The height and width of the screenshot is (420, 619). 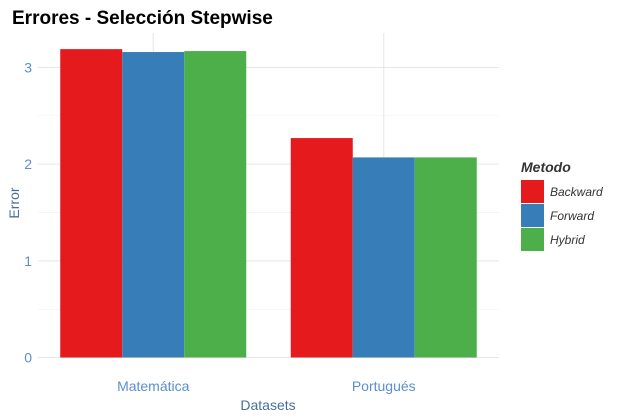 I want to click on y-tick-label: 1, so click(x=28, y=261).